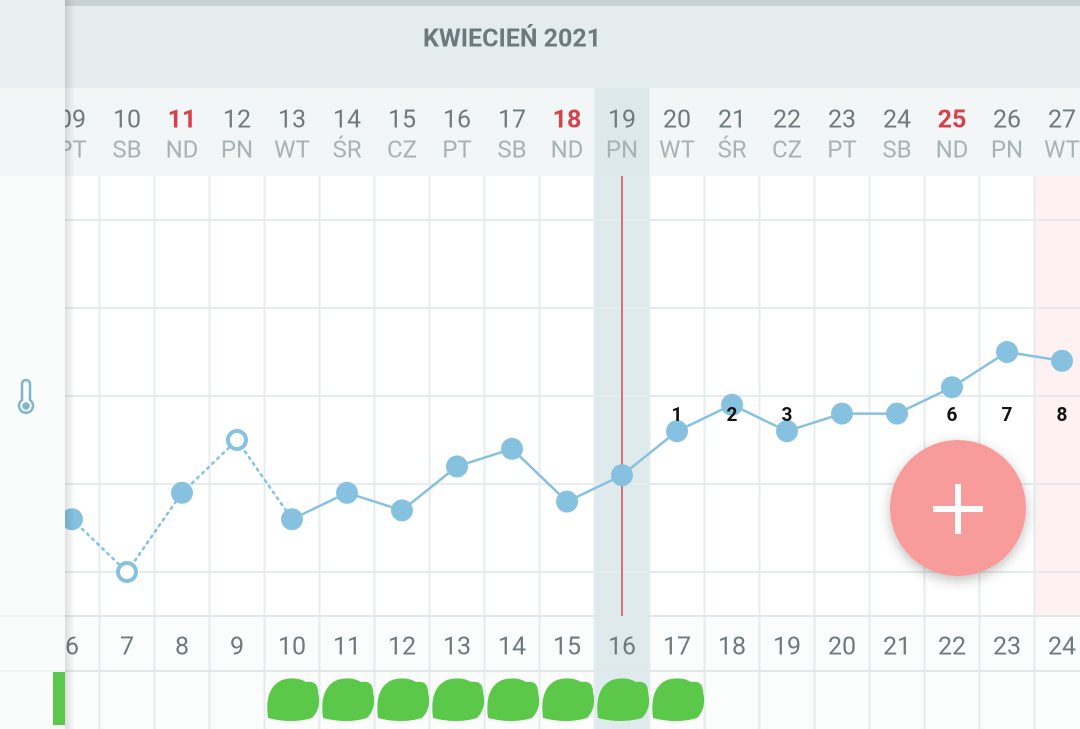 The image size is (1080, 729). What do you see at coordinates (622, 647) in the screenshot?
I see `cycle-day: 16` at bounding box center [622, 647].